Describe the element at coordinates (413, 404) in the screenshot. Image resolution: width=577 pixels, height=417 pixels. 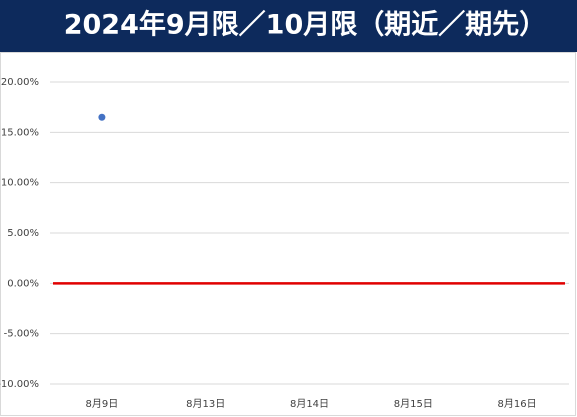
I see `x-tick-label: 8月15日` at that location.